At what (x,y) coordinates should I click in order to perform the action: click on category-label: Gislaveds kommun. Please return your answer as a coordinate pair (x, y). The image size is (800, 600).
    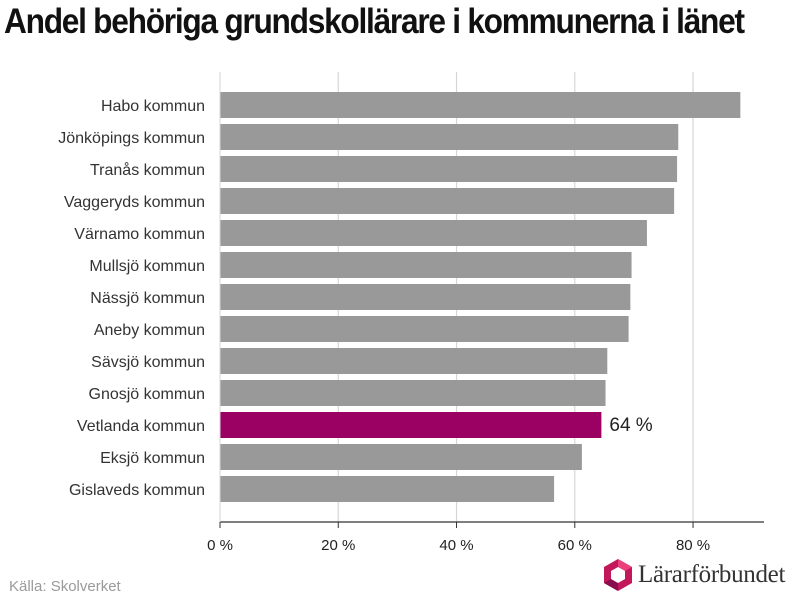
    Looking at the image, I should click on (137, 490).